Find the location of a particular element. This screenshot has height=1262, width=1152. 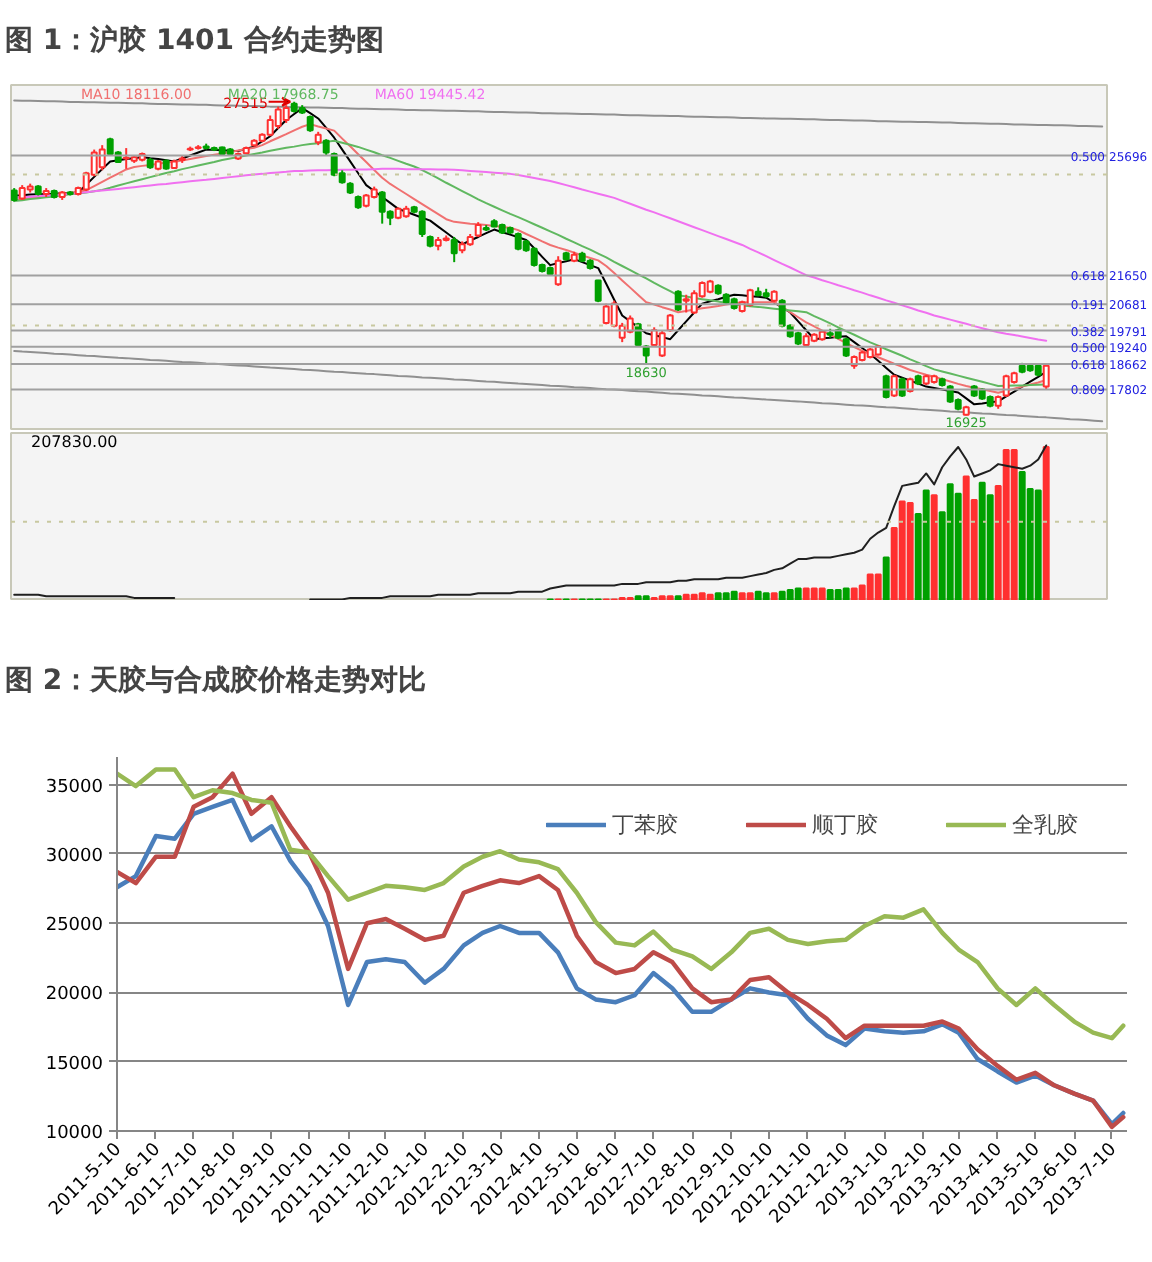

y-tick-label: 30000 is located at coordinates (74, 856).